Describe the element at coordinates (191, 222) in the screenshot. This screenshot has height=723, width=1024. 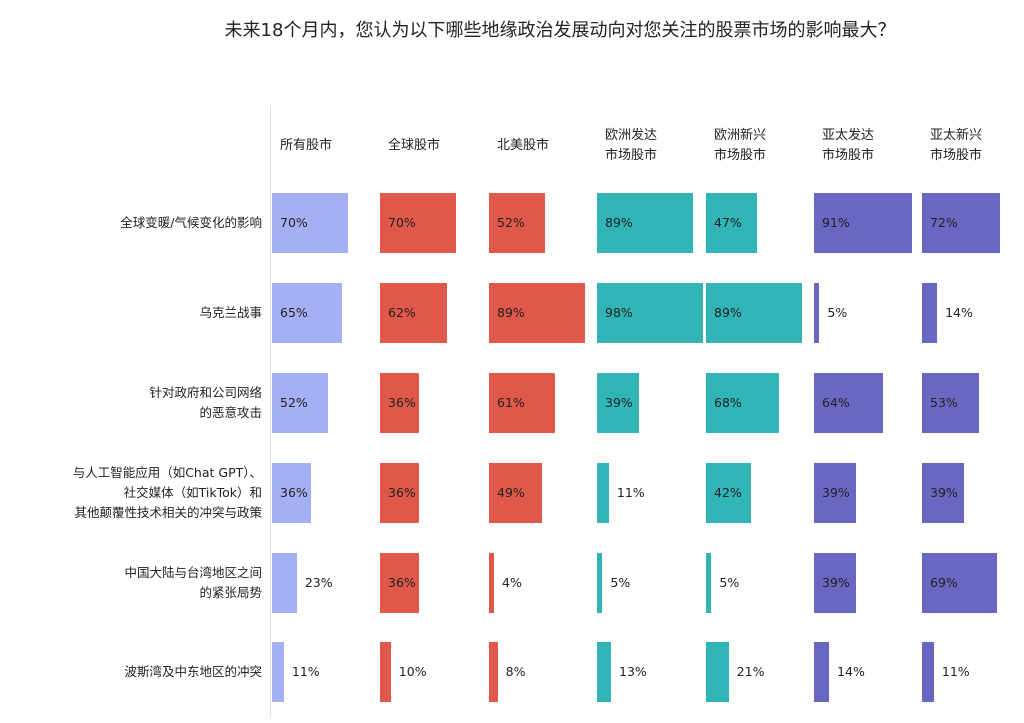
I see `row-label: 全球变暖/气候变化的影响` at that location.